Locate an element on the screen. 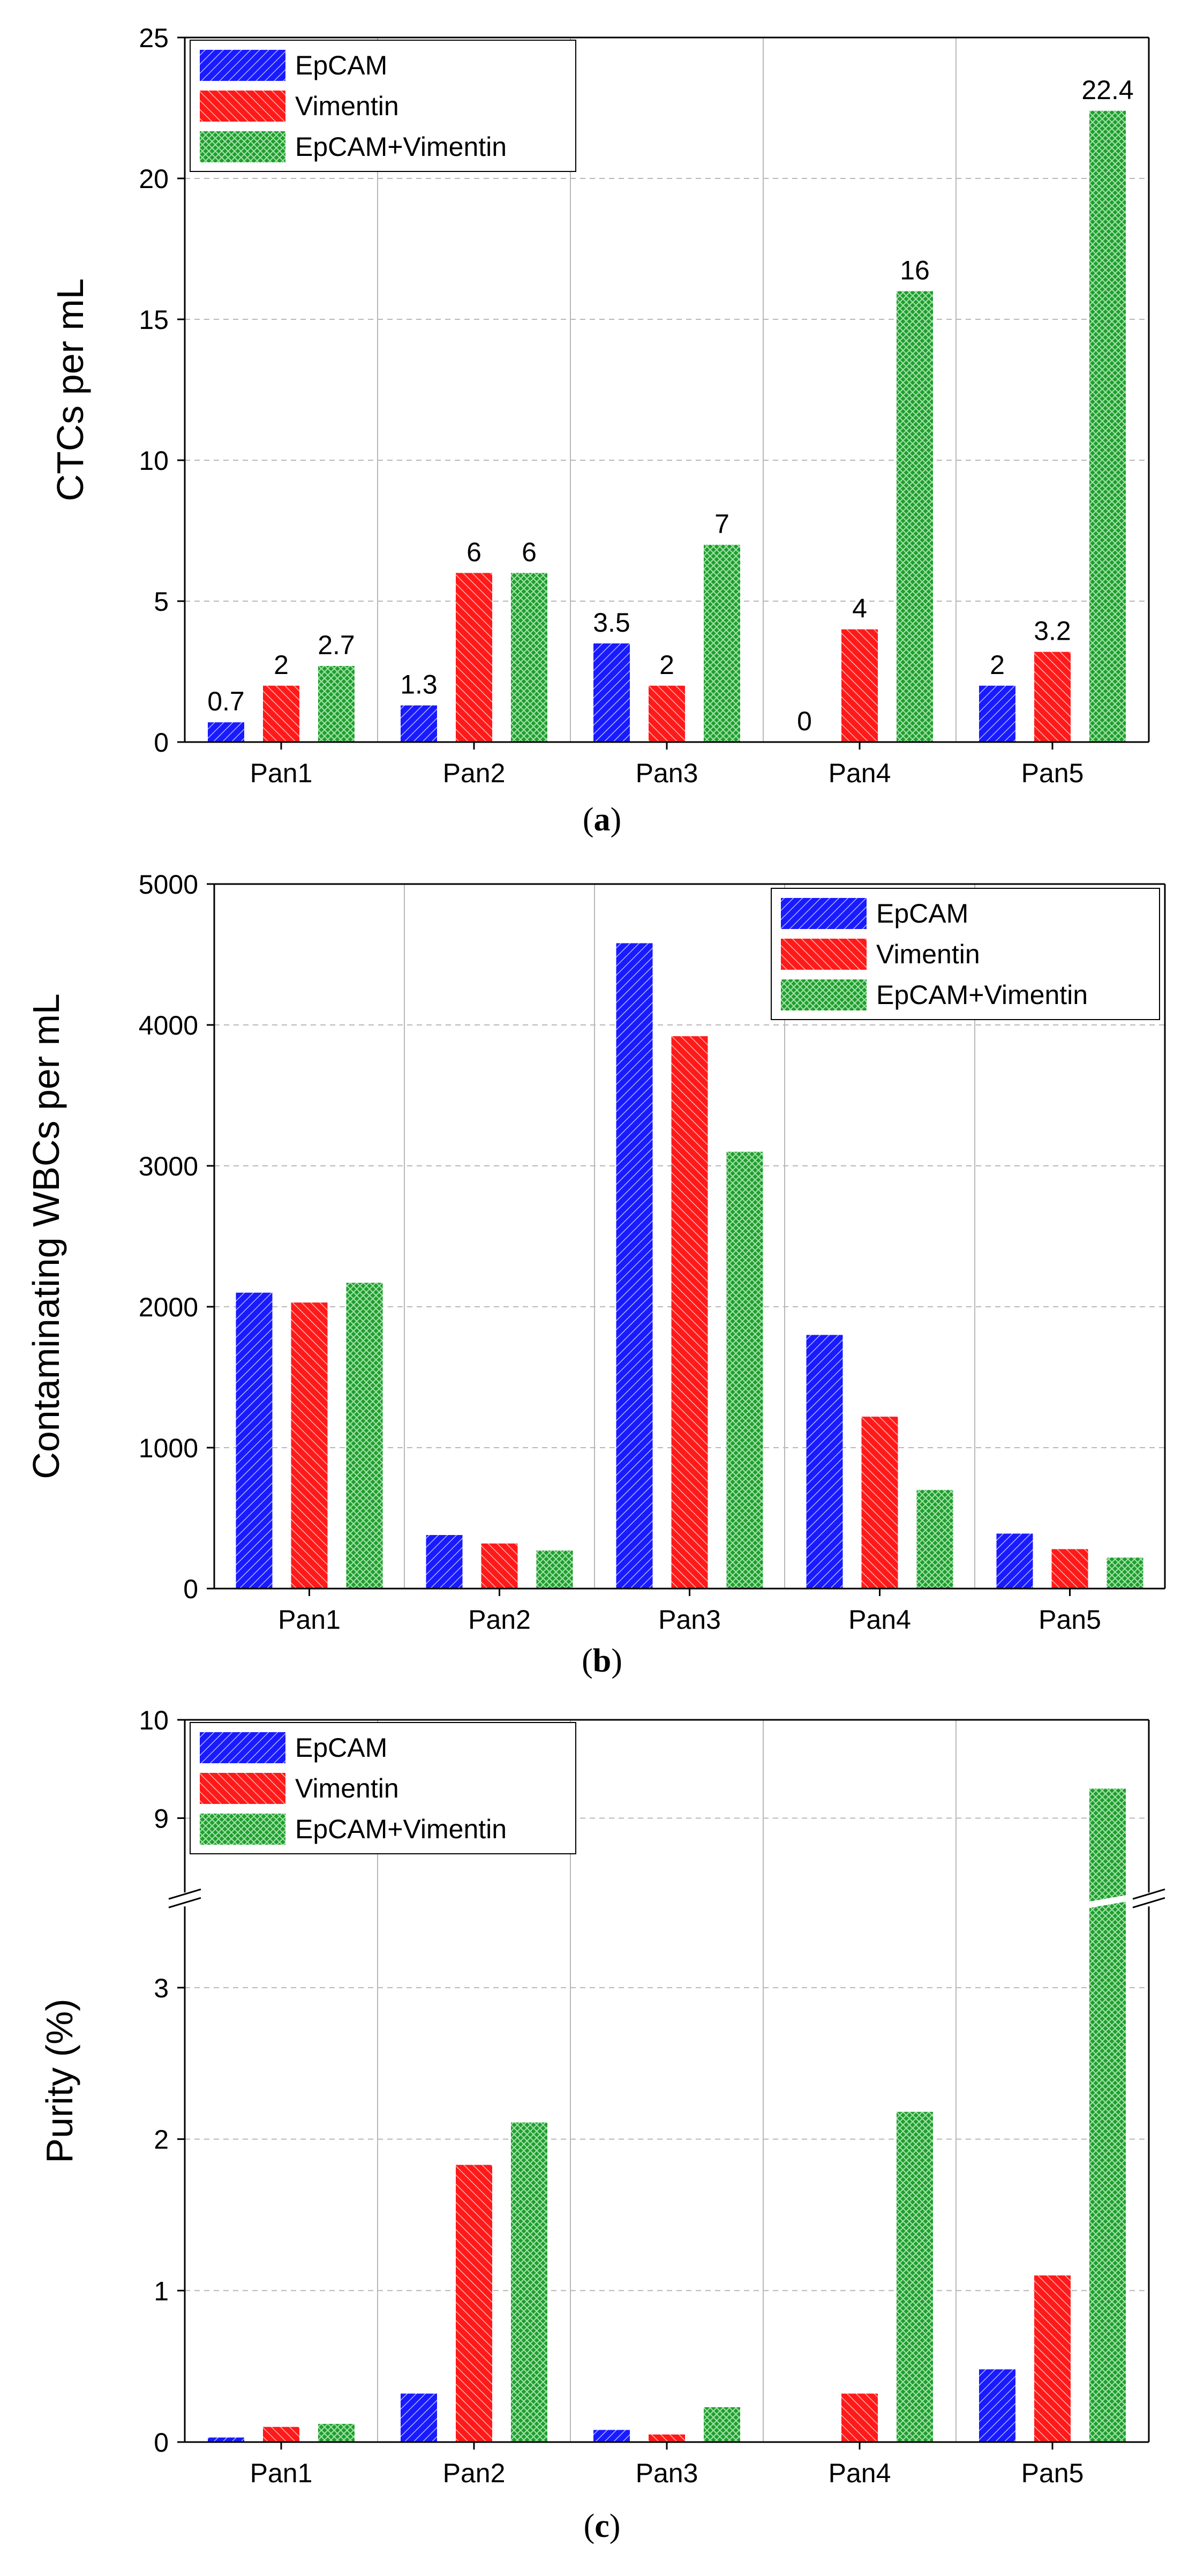  y-tick-label: 20 is located at coordinates (154, 179).